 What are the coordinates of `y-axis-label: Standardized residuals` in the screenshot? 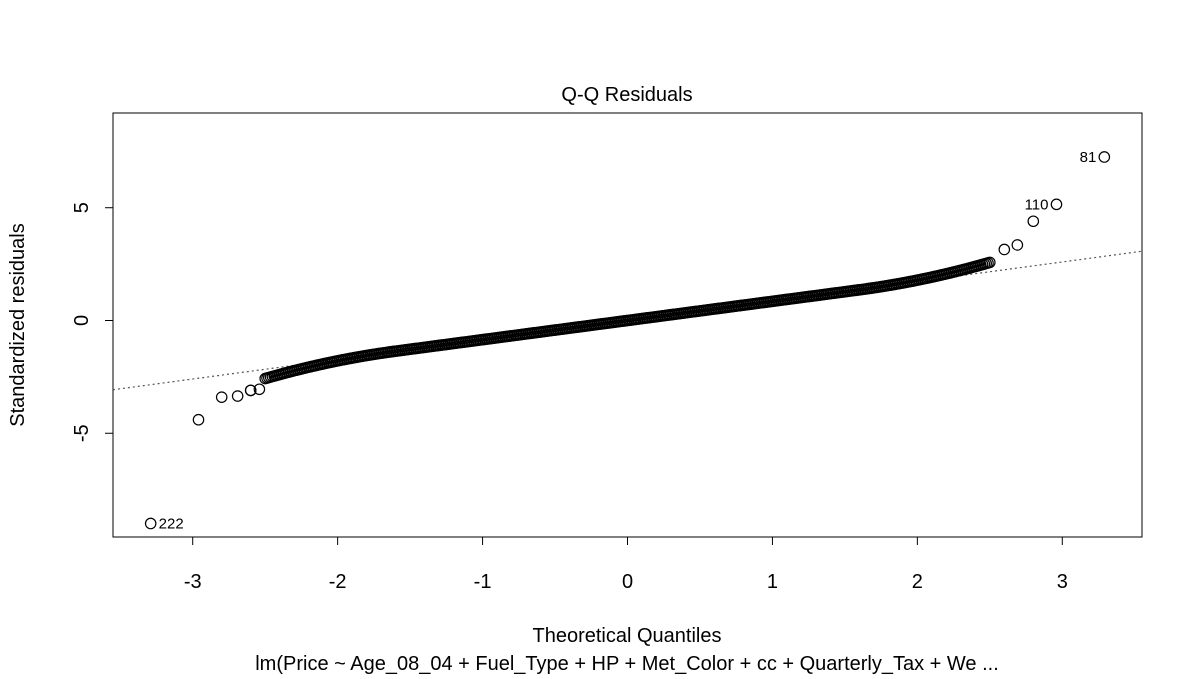 It's located at (18, 324).